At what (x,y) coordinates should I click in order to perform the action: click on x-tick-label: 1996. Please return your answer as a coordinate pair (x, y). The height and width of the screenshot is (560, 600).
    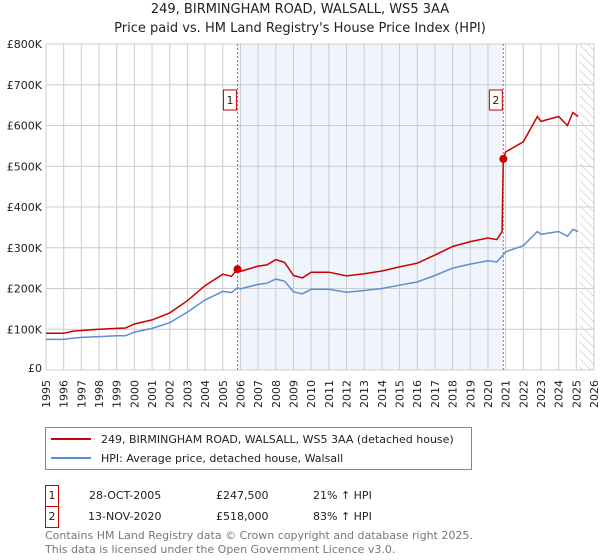
    Looking at the image, I should click on (64, 394).